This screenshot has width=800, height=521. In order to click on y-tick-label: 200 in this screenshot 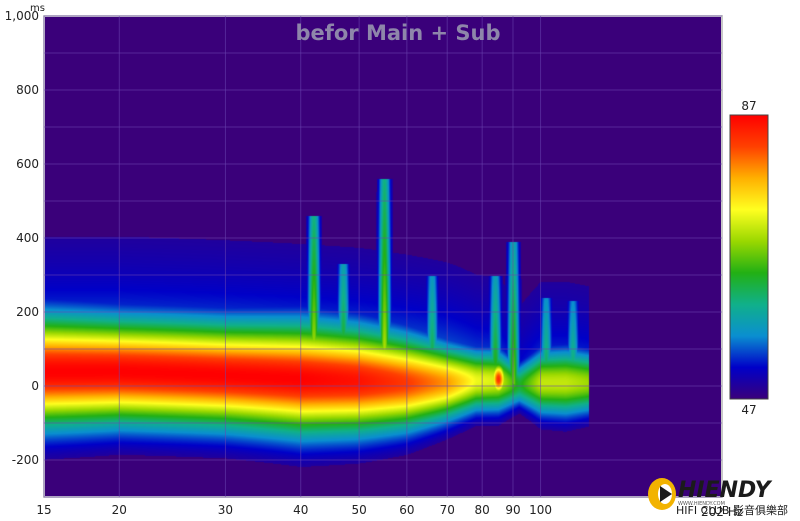, I will do `click(27, 312)`.